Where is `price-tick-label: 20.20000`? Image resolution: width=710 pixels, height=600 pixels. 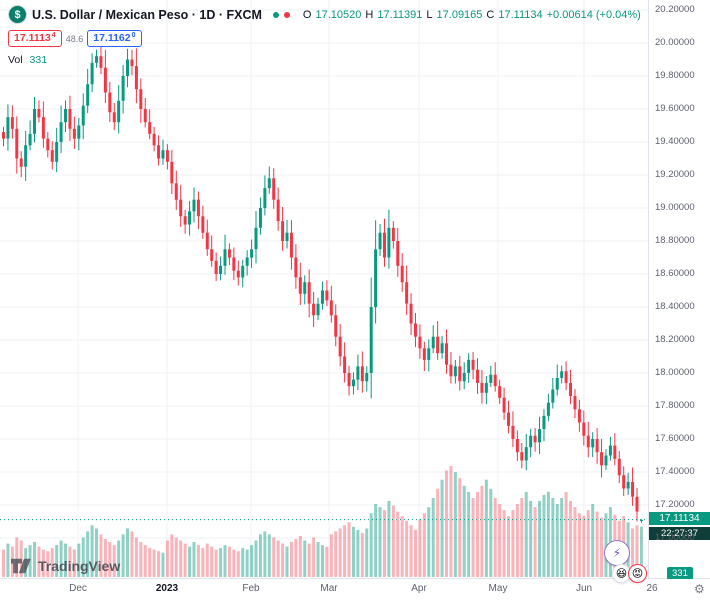 price-tick-label: 20.20000 is located at coordinates (675, 9).